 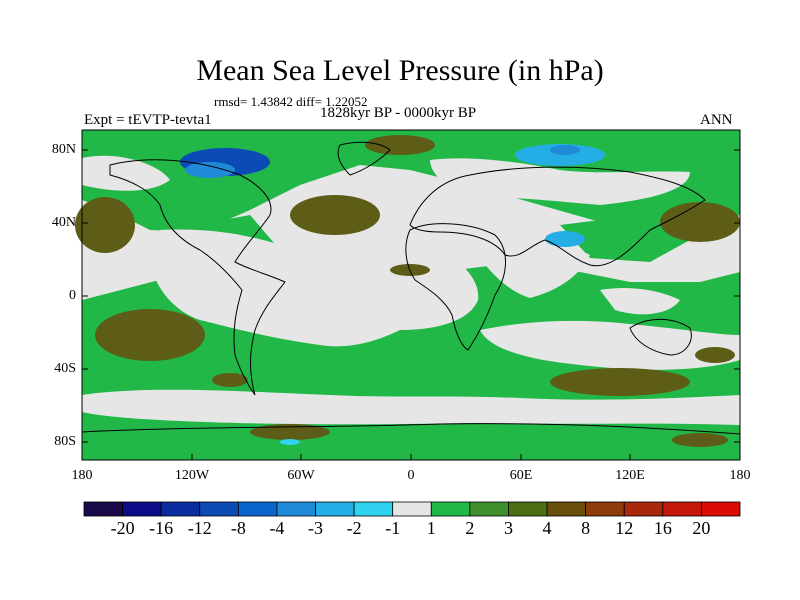 I want to click on colorbar-label: -3, so click(x=316, y=528).